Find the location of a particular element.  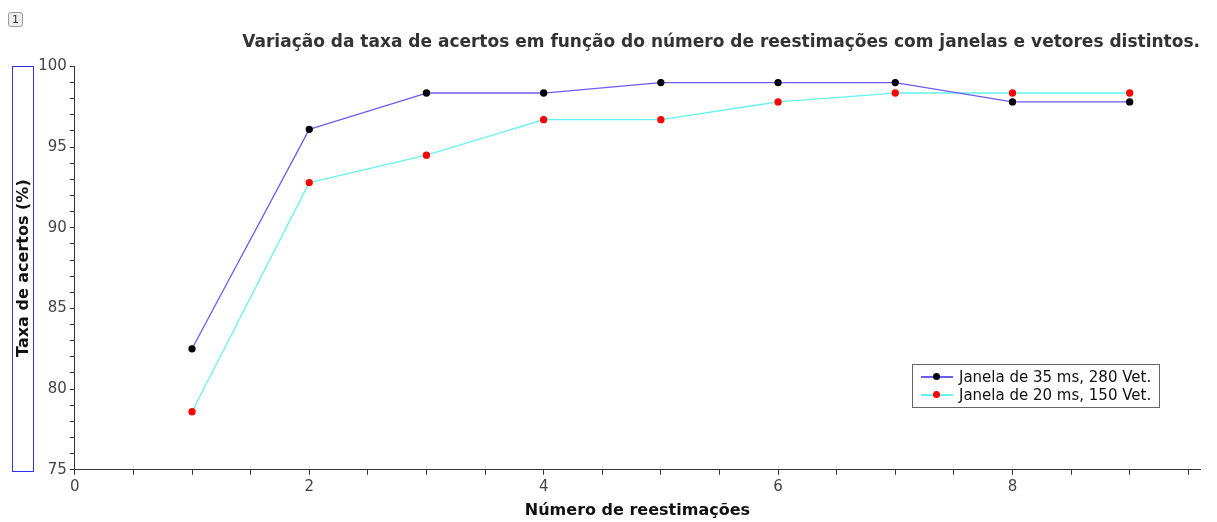

x-axis-title: Número de reestimações is located at coordinates (637, 509).